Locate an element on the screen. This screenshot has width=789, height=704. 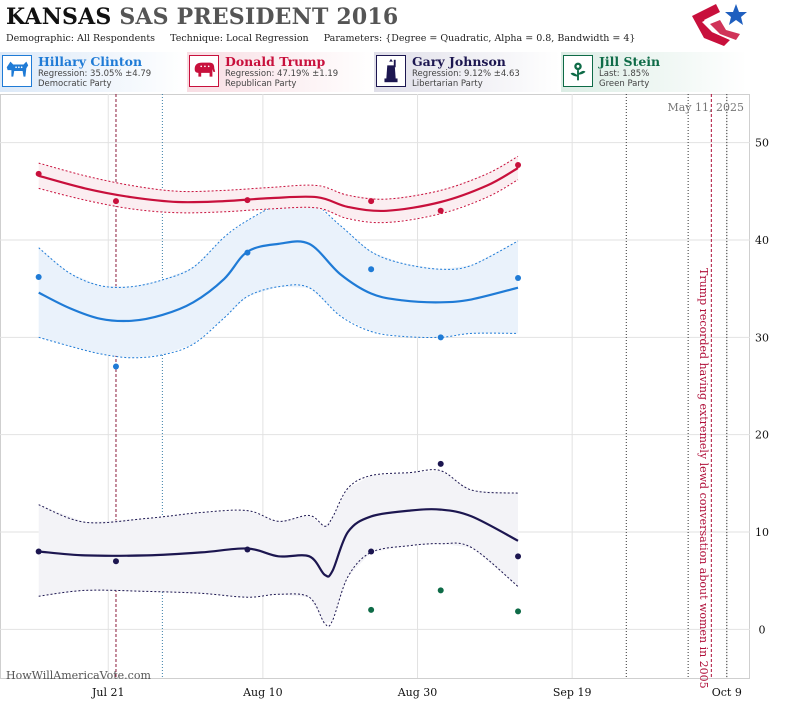
y-tick-label: 50 is located at coordinates (762, 143).